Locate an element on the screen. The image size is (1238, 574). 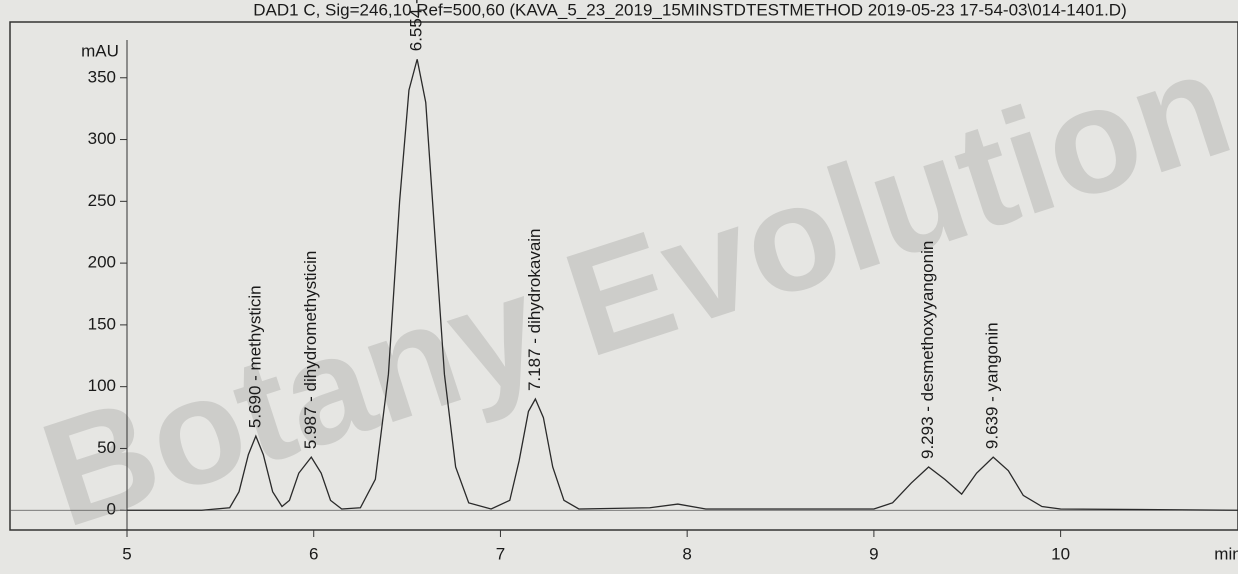
peak-label: 5.690 - methysticin is located at coordinates (254, 356).